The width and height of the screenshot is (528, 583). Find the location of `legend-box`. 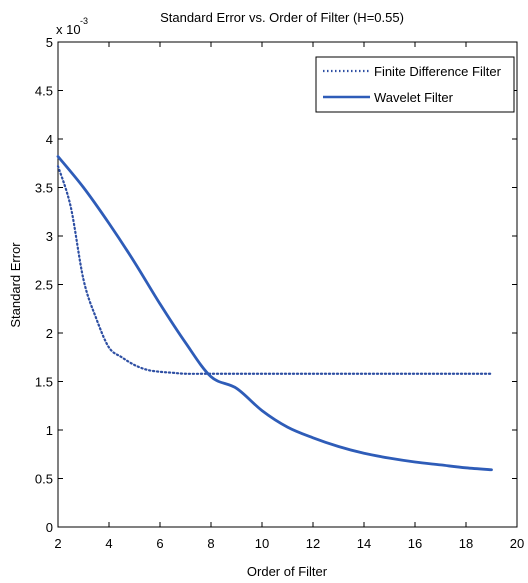

legend-box is located at coordinates (415, 84).